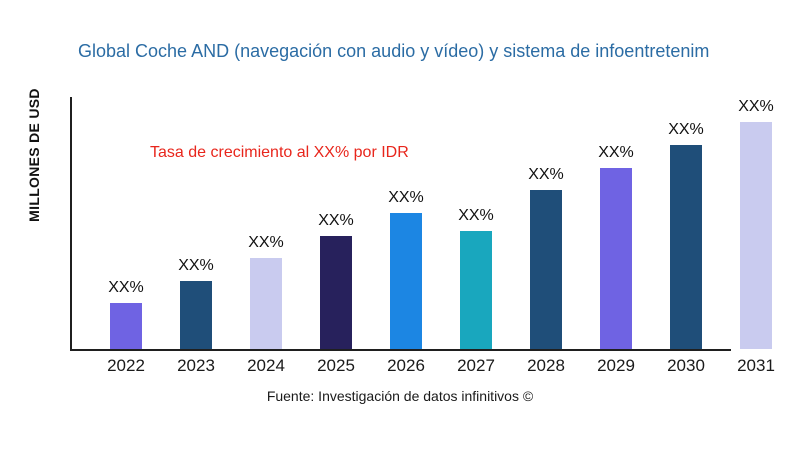  Describe the element at coordinates (196, 365) in the screenshot. I see `x-tick-label-2023: 2023` at that location.